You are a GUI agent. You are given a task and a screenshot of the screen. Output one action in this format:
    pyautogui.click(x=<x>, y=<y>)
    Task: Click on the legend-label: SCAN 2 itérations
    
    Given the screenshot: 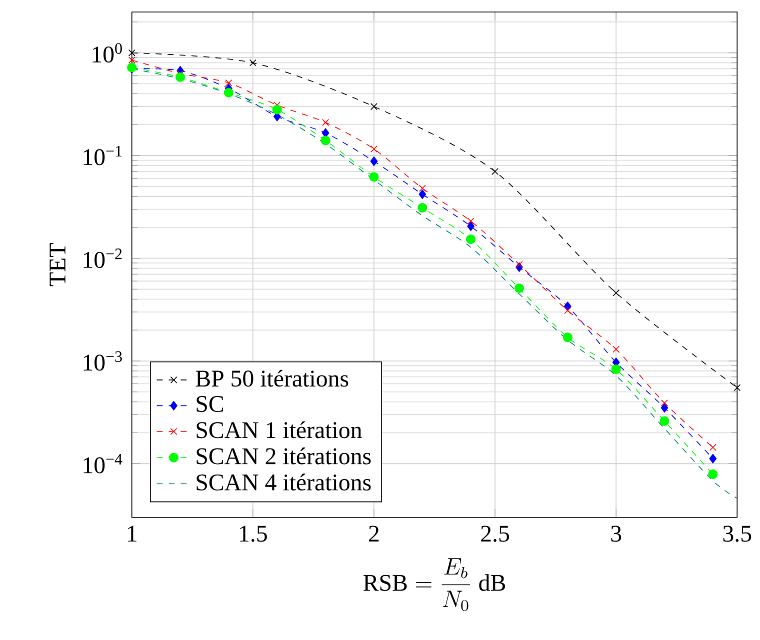 What is the action you would take?
    pyautogui.click(x=283, y=455)
    